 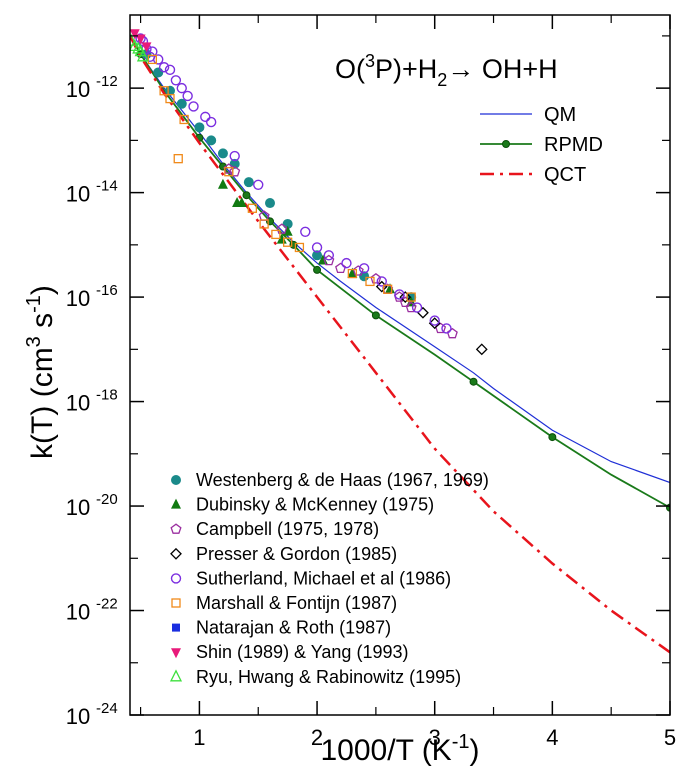 What do you see at coordinates (107, 395) in the screenshot?
I see `y-tick-exponent: -18` at bounding box center [107, 395].